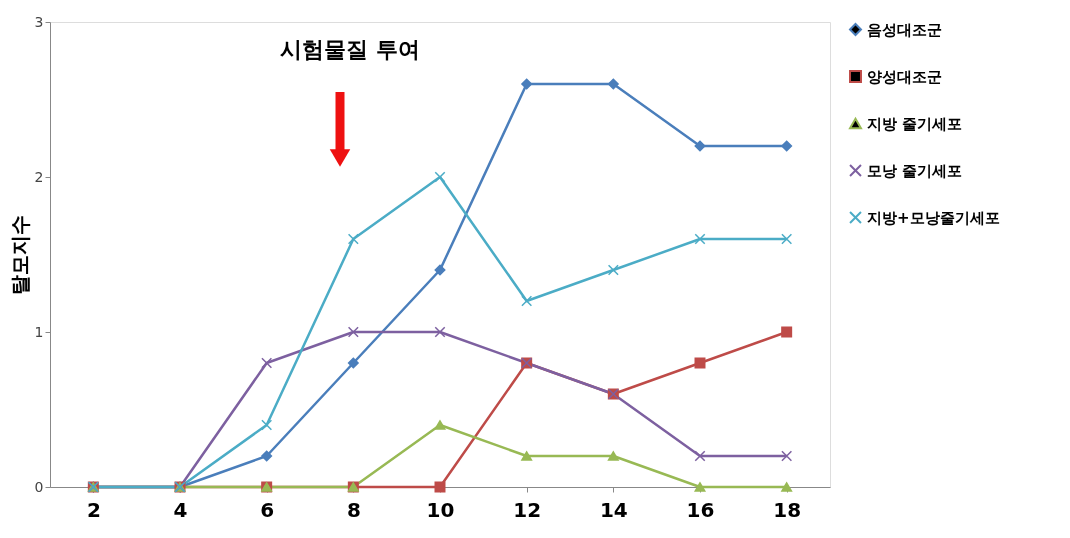 The width and height of the screenshot is (1070, 538). What do you see at coordinates (93, 509) in the screenshot?
I see `x-tick-label: 2` at bounding box center [93, 509].